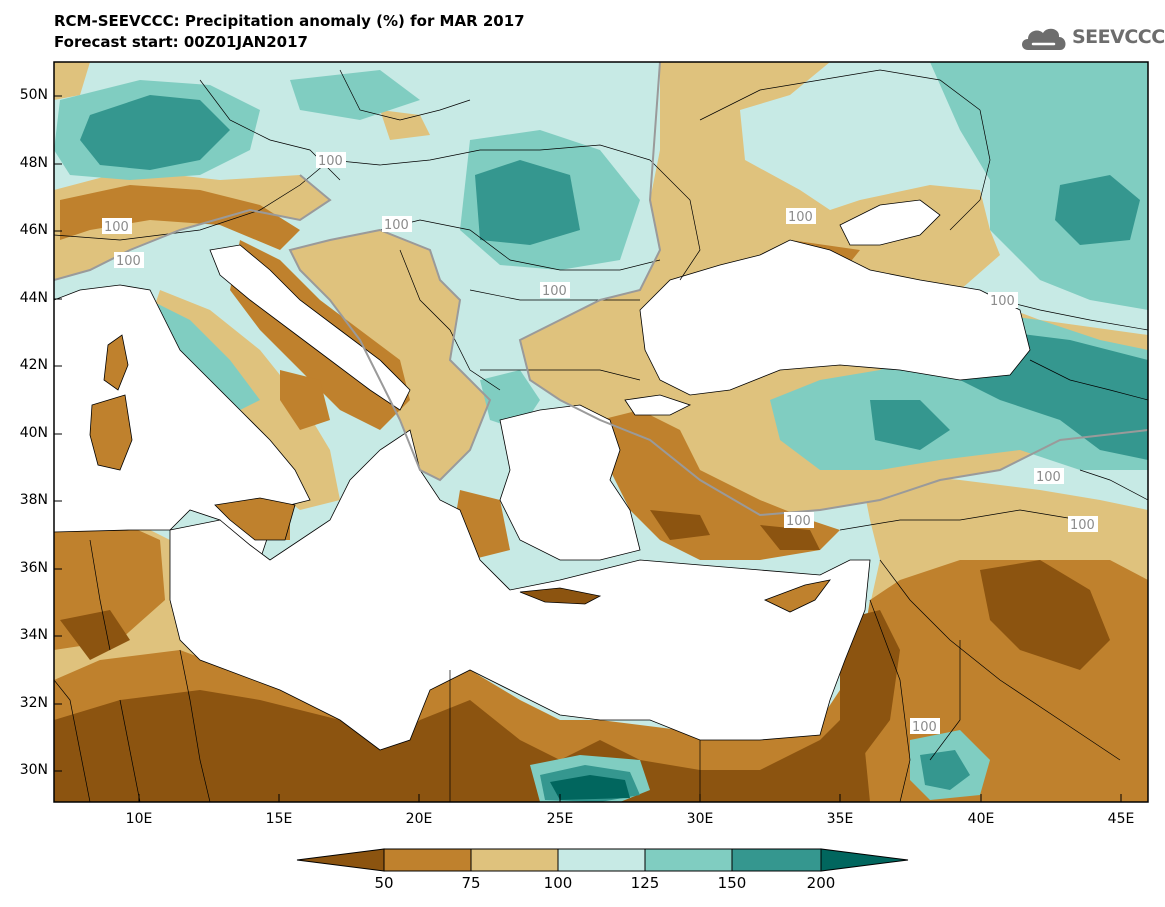 This screenshot has height=907, width=1165. What do you see at coordinates (560, 819) in the screenshot?
I see `lon-label: 25E` at bounding box center [560, 819].